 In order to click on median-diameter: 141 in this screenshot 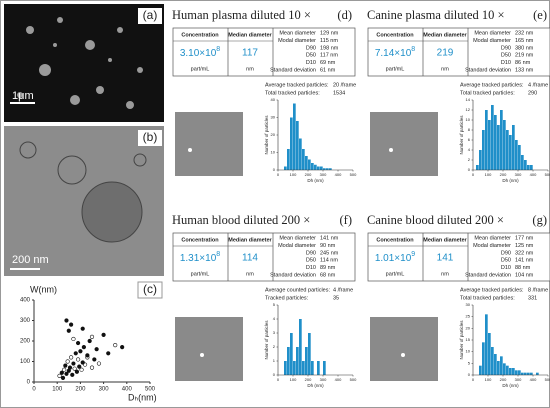, I will do `click(445, 258)`.